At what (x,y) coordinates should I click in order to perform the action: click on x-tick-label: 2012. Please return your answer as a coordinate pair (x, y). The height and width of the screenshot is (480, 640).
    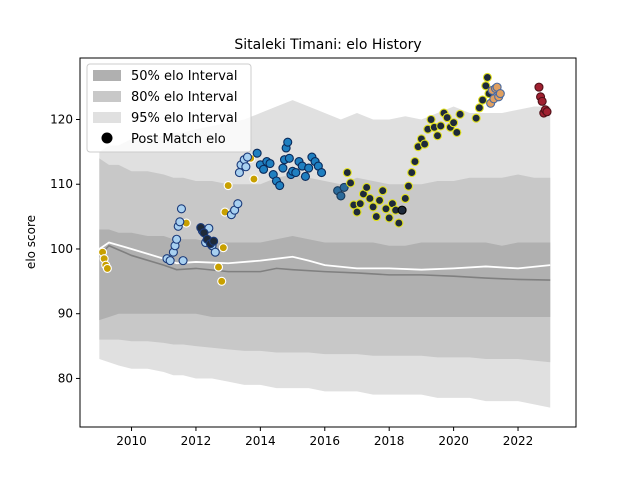
    Looking at the image, I should click on (196, 441).